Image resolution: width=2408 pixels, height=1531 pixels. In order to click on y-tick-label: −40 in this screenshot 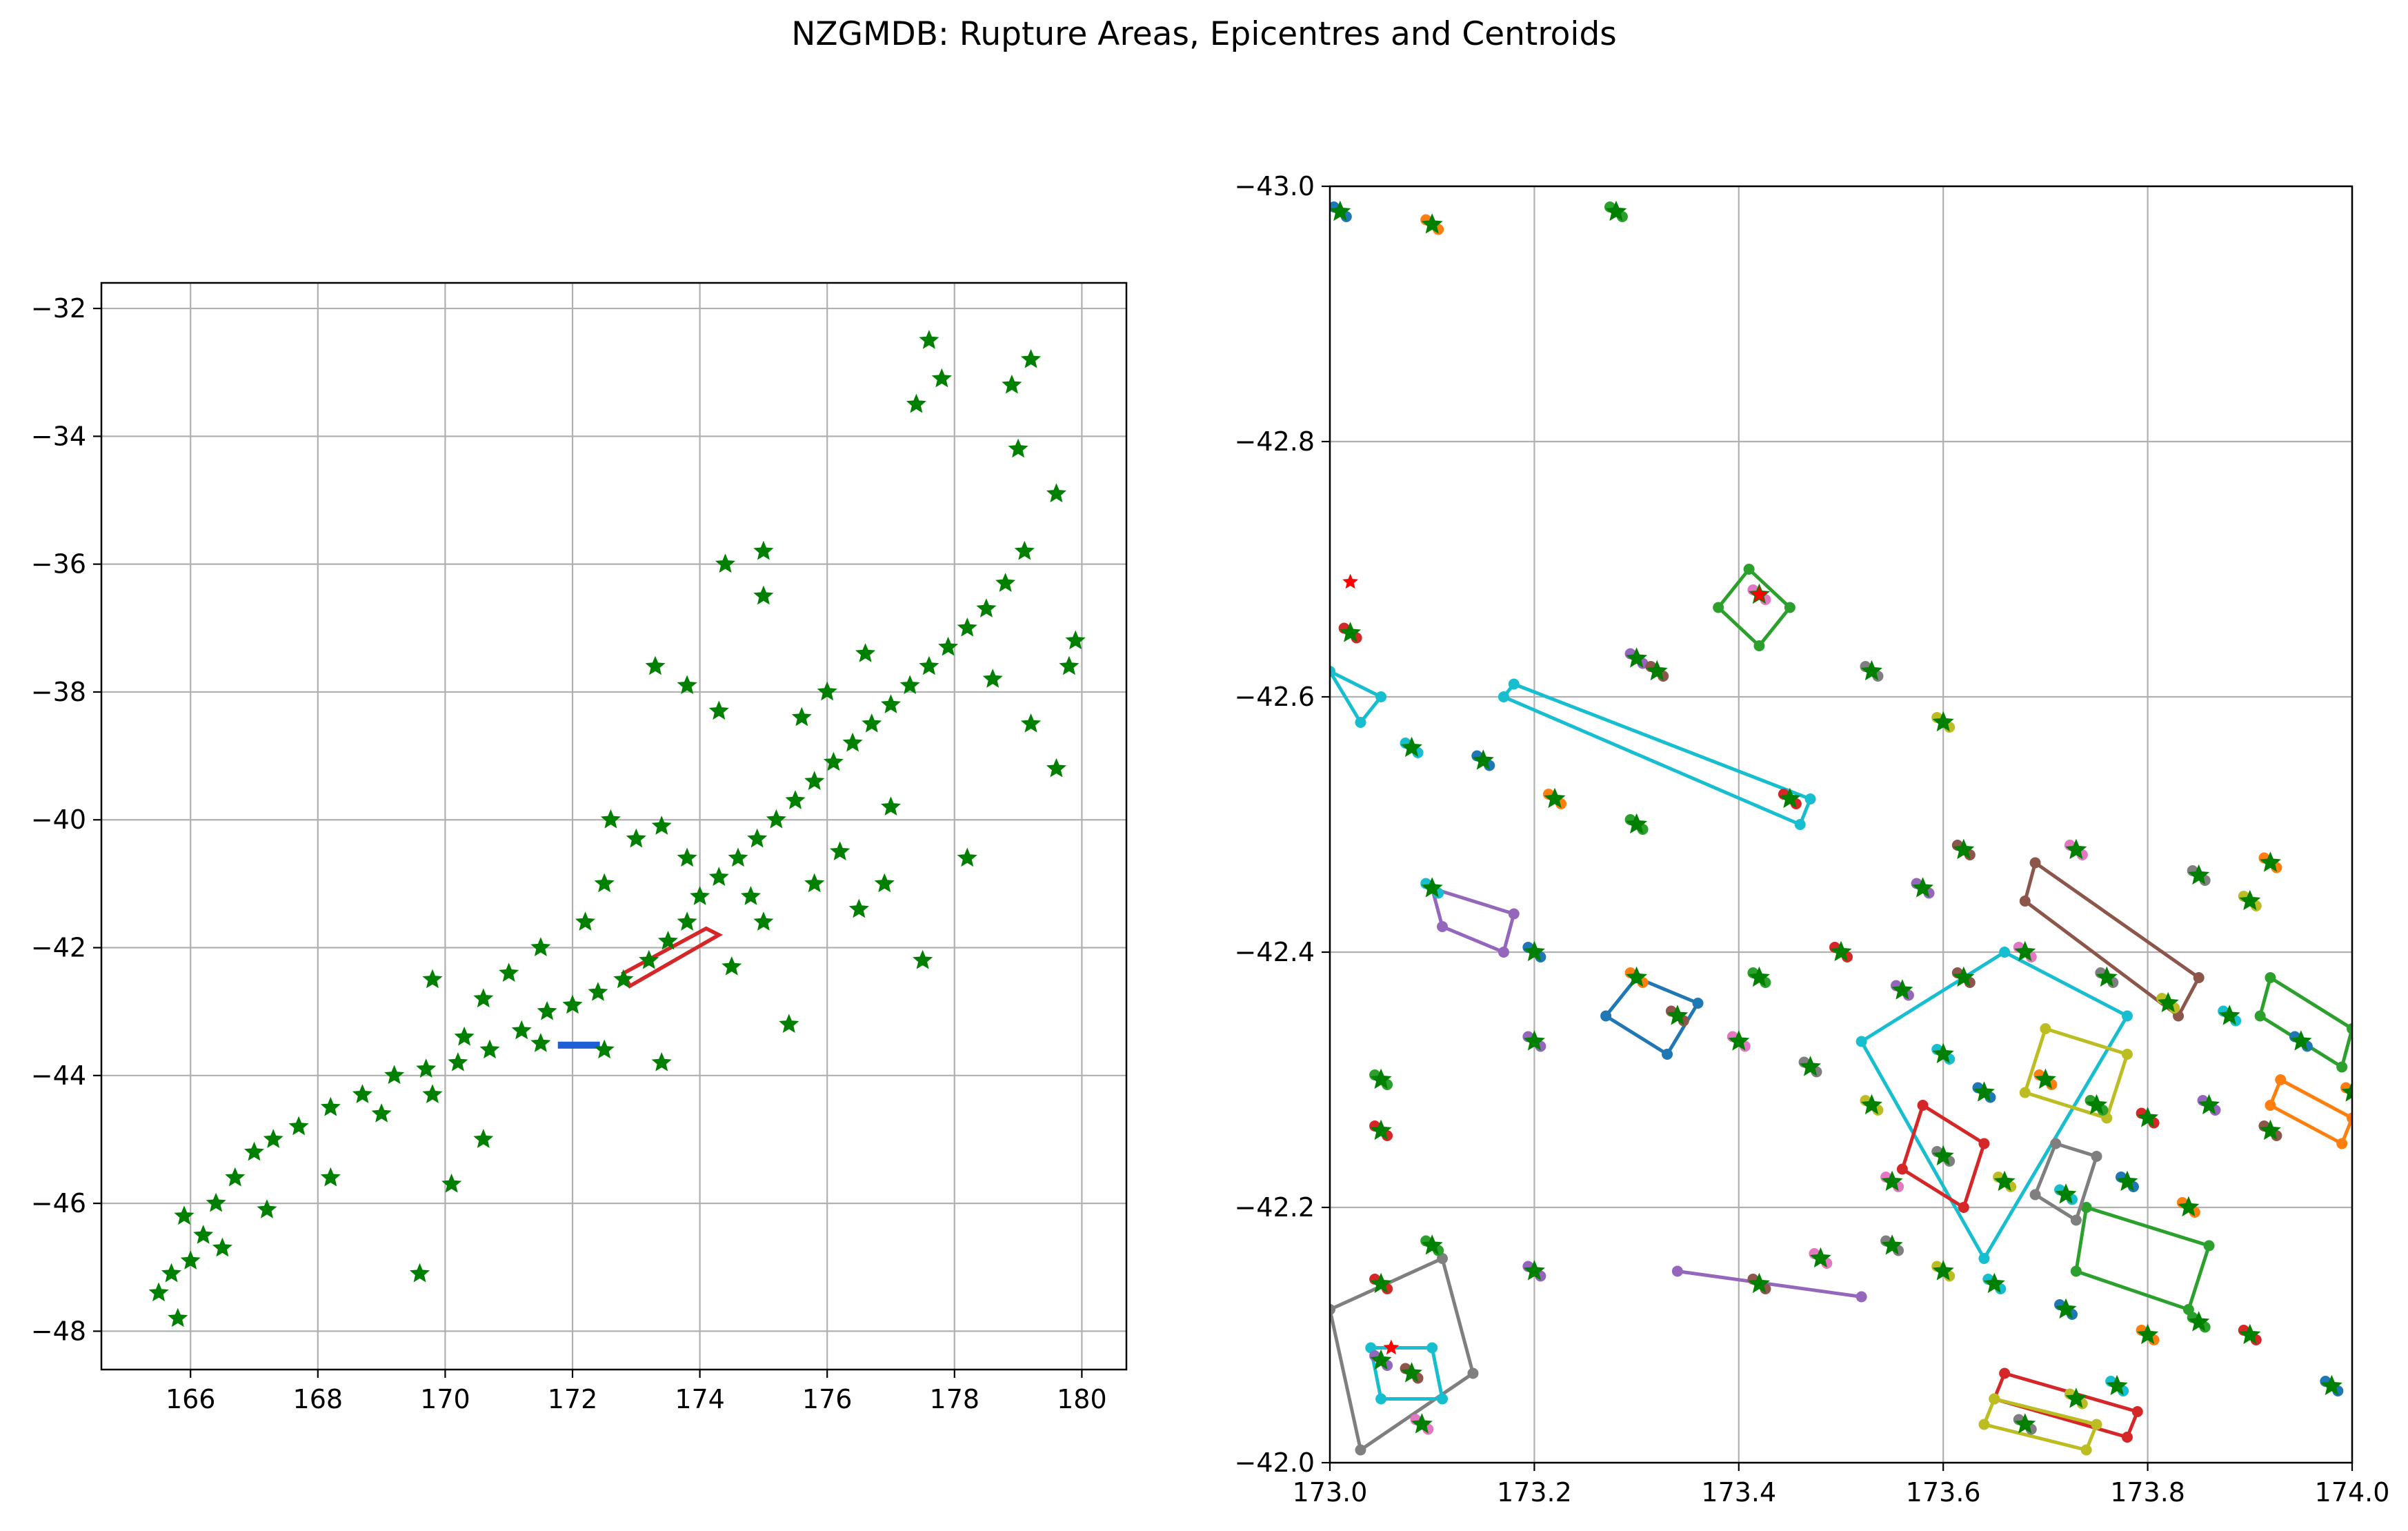, I will do `click(58, 819)`.